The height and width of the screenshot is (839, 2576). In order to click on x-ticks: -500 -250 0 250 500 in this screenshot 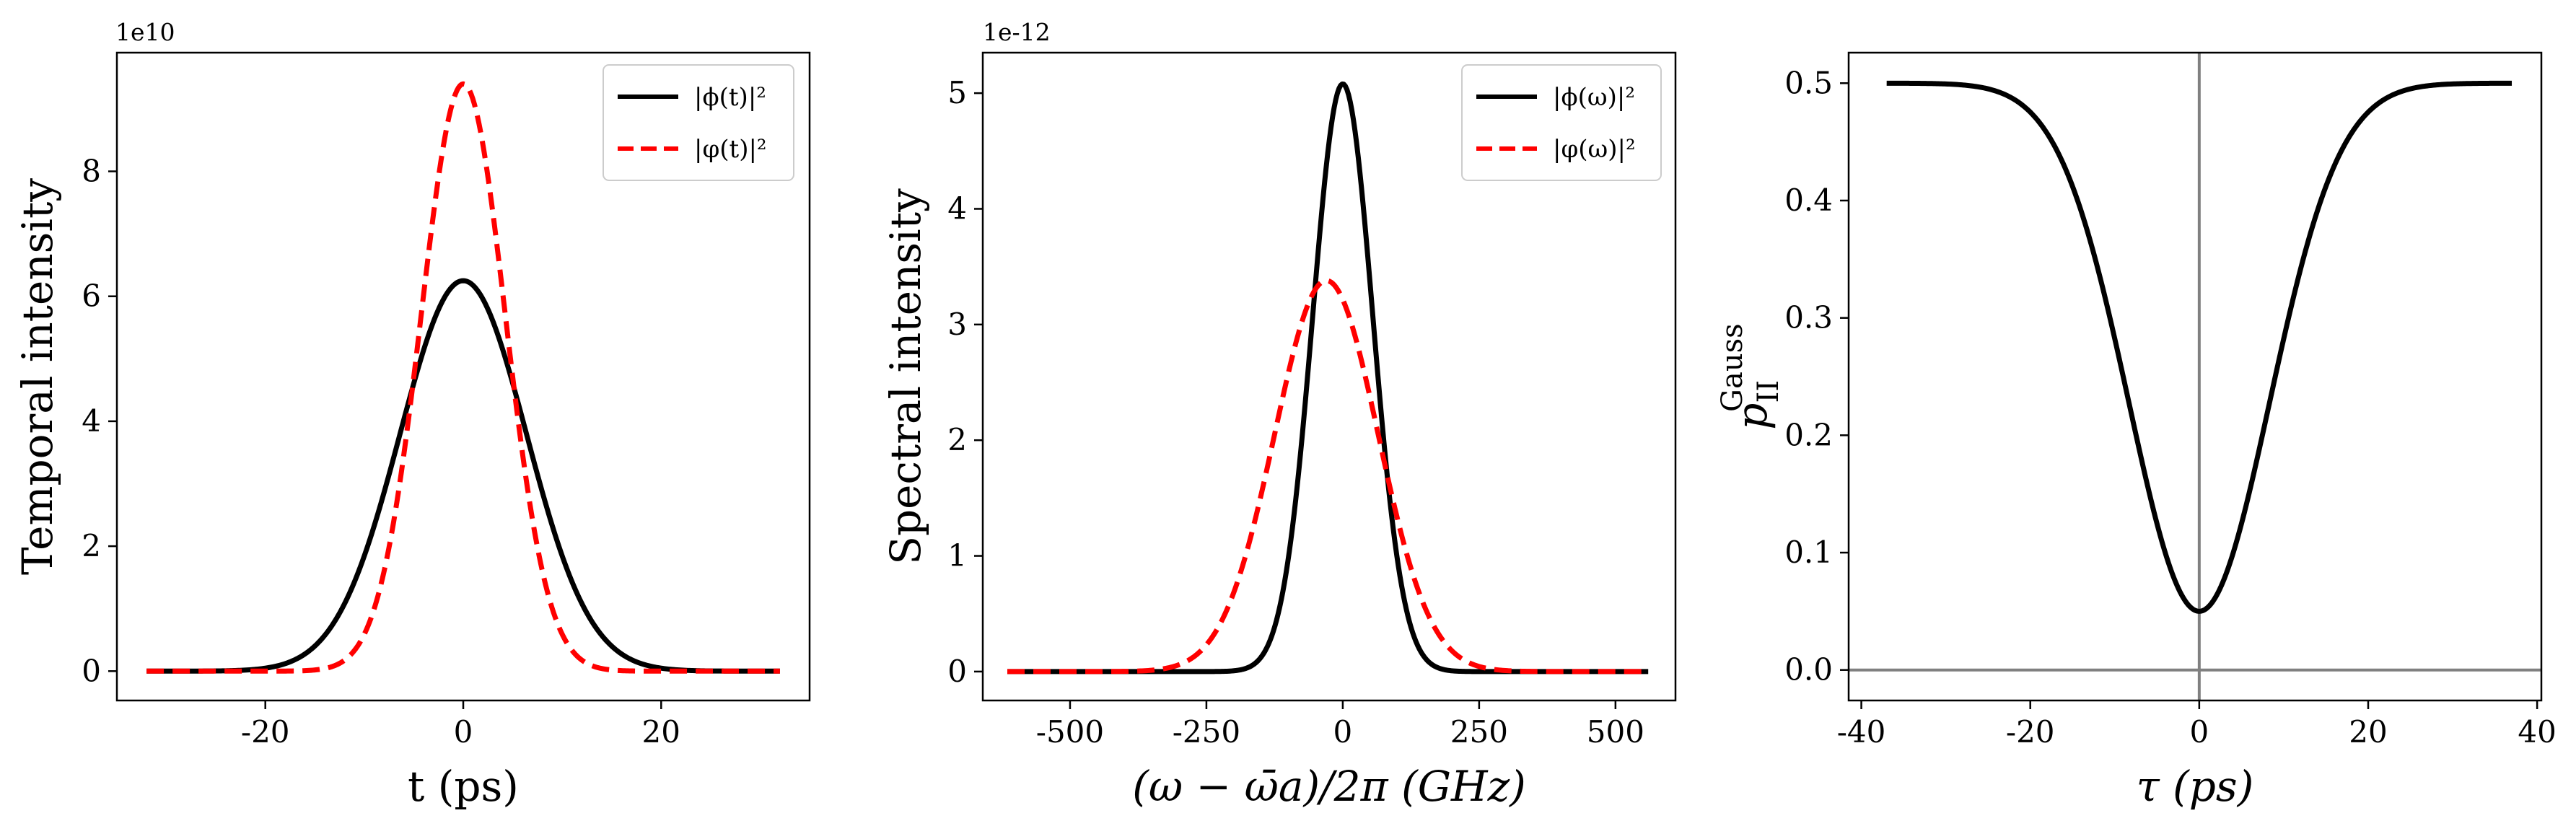, I will do `click(1340, 725)`.